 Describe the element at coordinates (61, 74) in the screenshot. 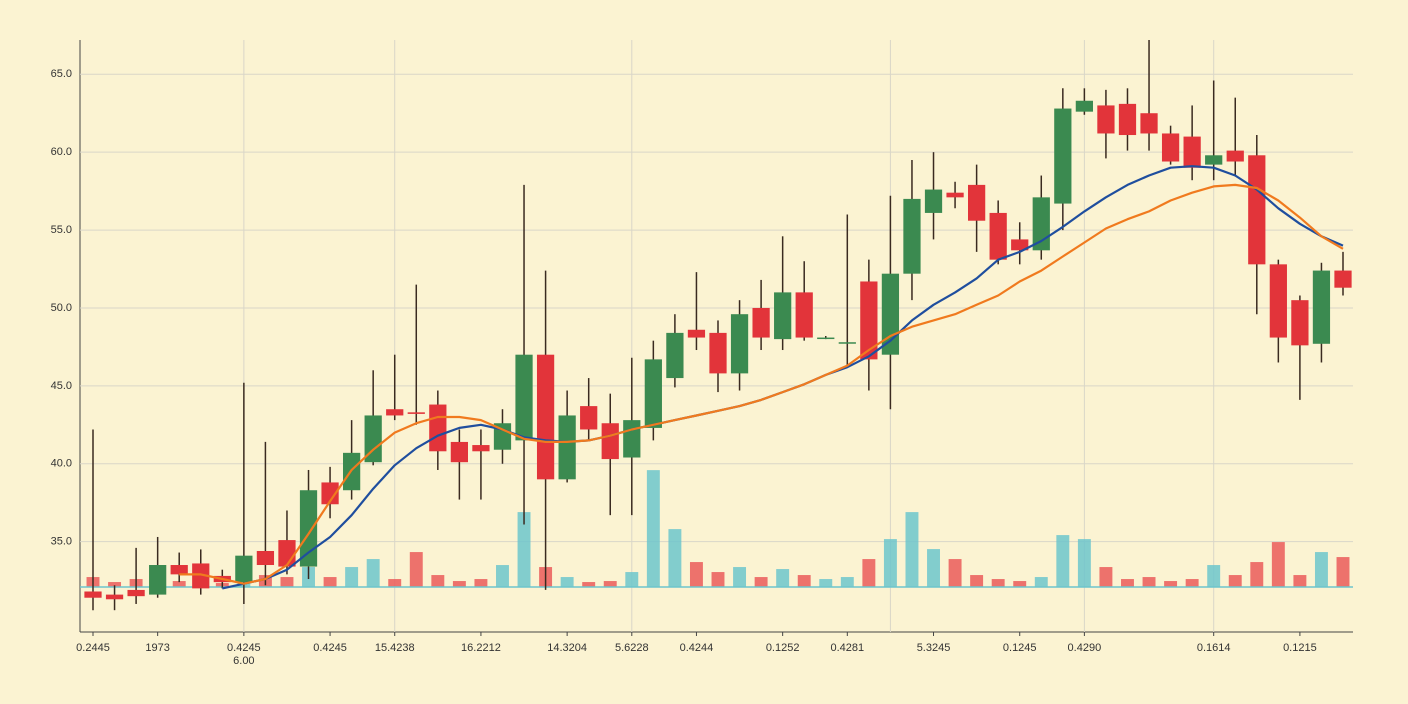

I see `y-tick-label: 65.0` at that location.